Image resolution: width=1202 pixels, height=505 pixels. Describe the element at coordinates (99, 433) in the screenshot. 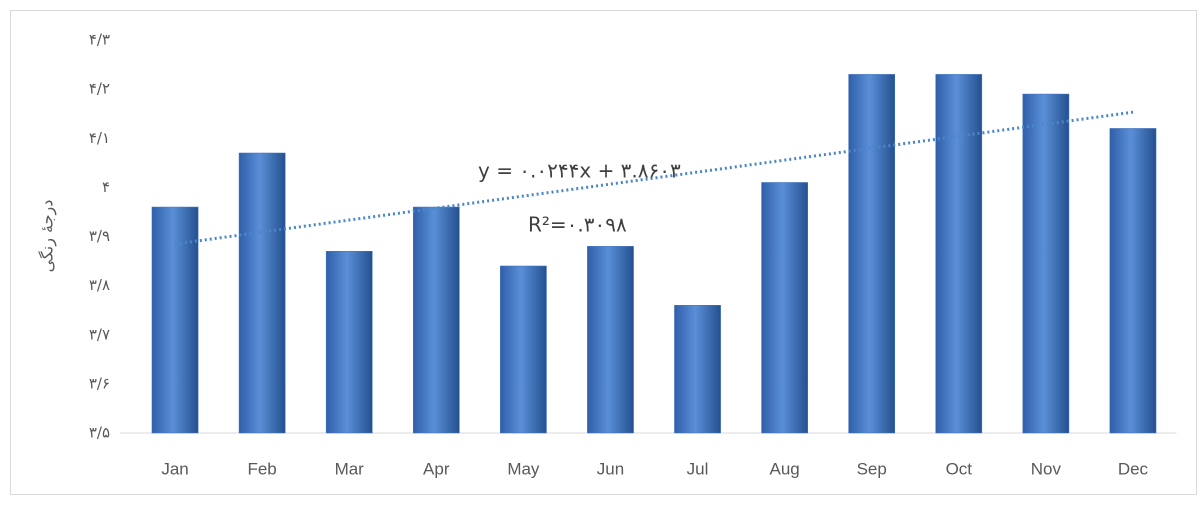

I see `y-tick-label: ۳/۵` at that location.